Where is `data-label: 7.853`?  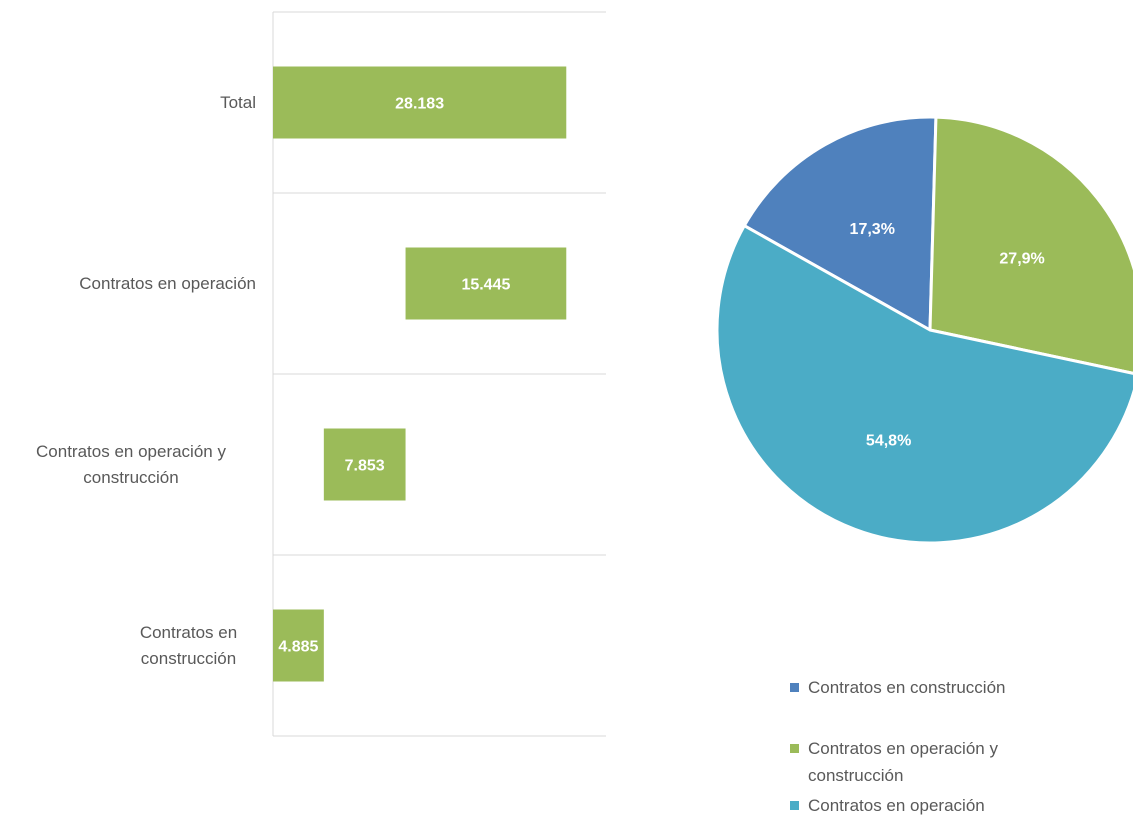 data-label: 7.853 is located at coordinates (365, 466).